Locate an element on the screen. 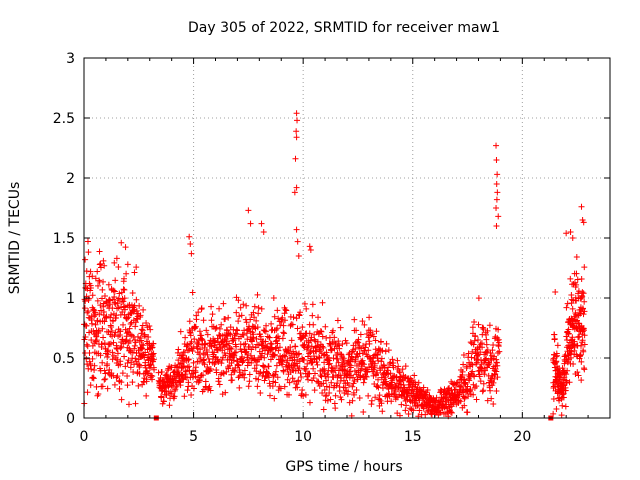 The width and height of the screenshot is (640, 480). y-axis-label: SRMTID / TECUs is located at coordinates (15, 238).